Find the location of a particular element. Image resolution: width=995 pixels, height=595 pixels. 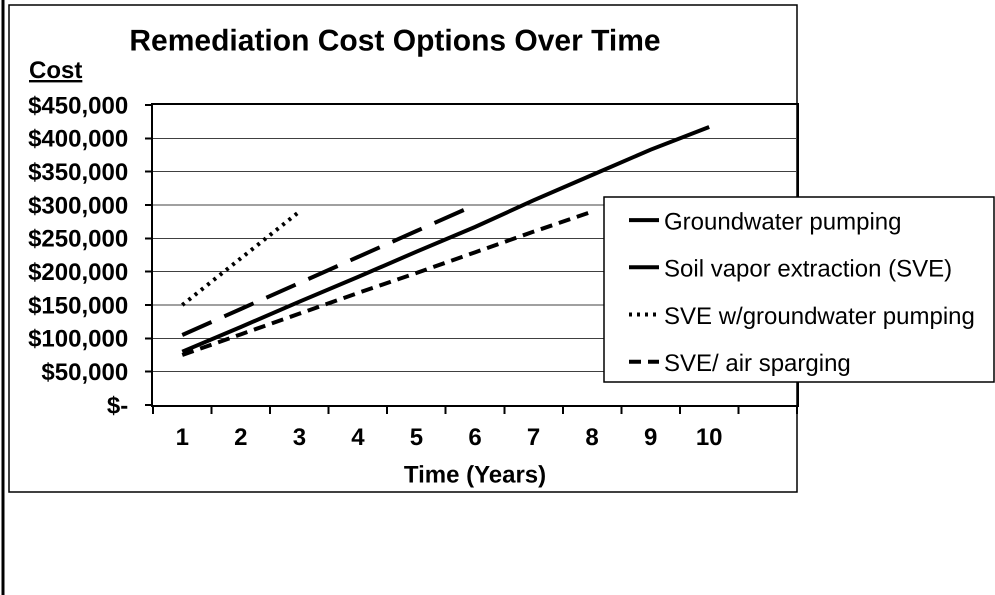

legend-label: Groundwater pumping is located at coordinates (783, 222).